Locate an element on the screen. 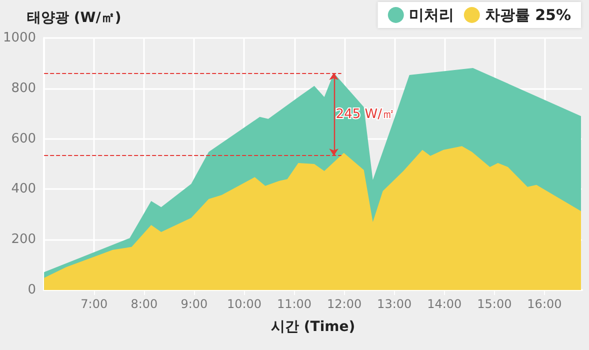  annotation: 245 W/㎡ is located at coordinates (365, 114).